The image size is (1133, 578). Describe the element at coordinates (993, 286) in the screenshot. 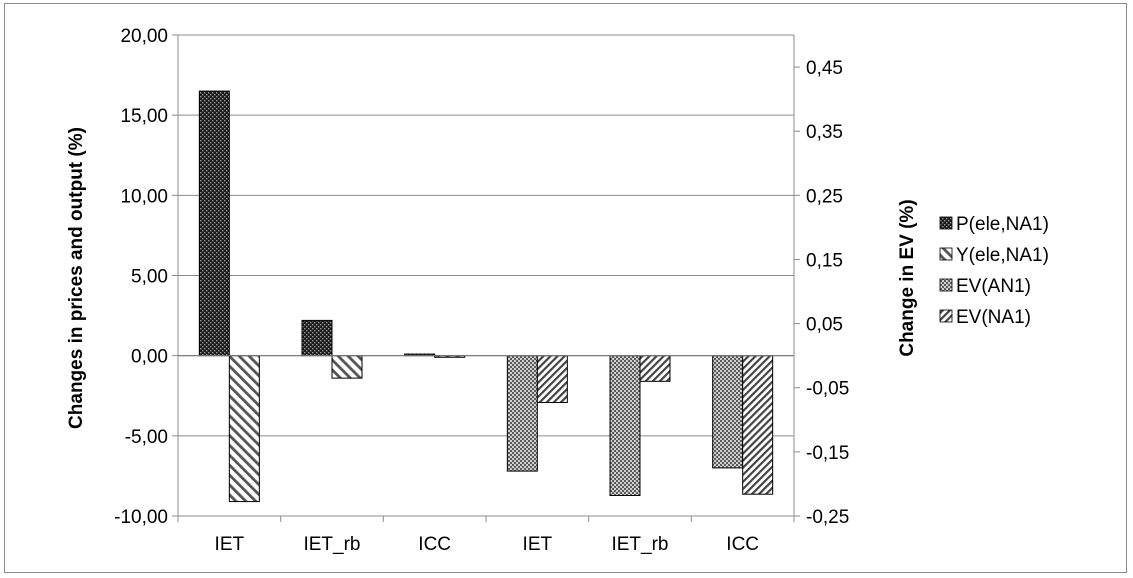

I see `legend-label: EV(AN1)` at that location.